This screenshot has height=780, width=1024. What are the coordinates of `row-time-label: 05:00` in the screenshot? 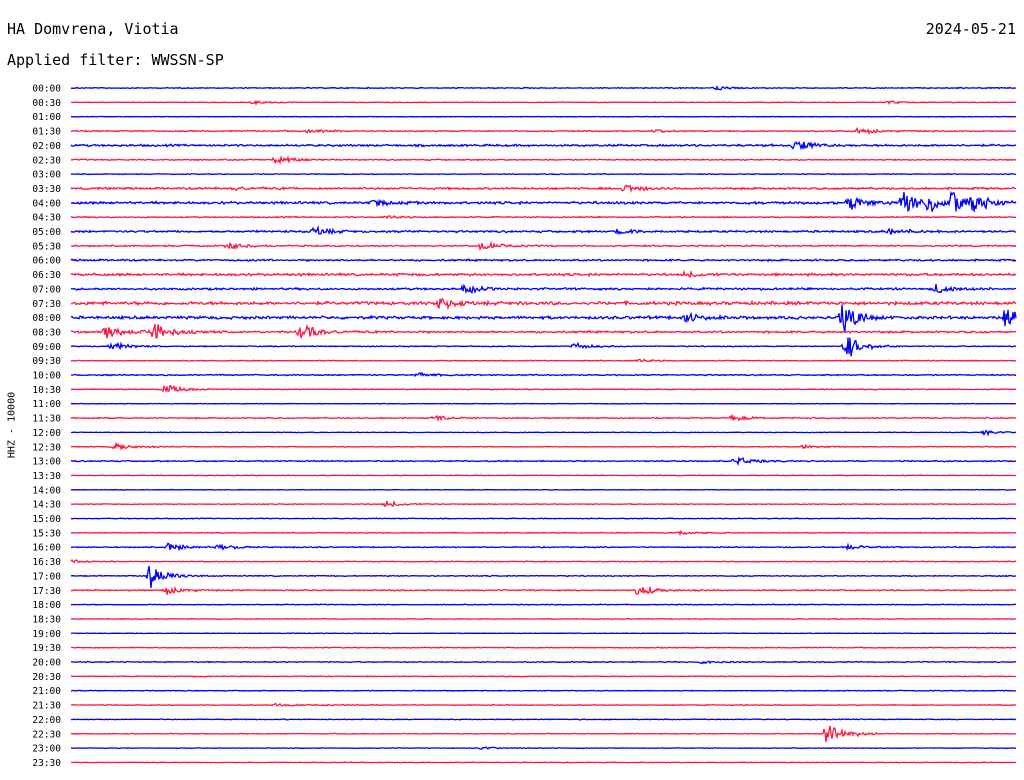 It's located at (46, 232).